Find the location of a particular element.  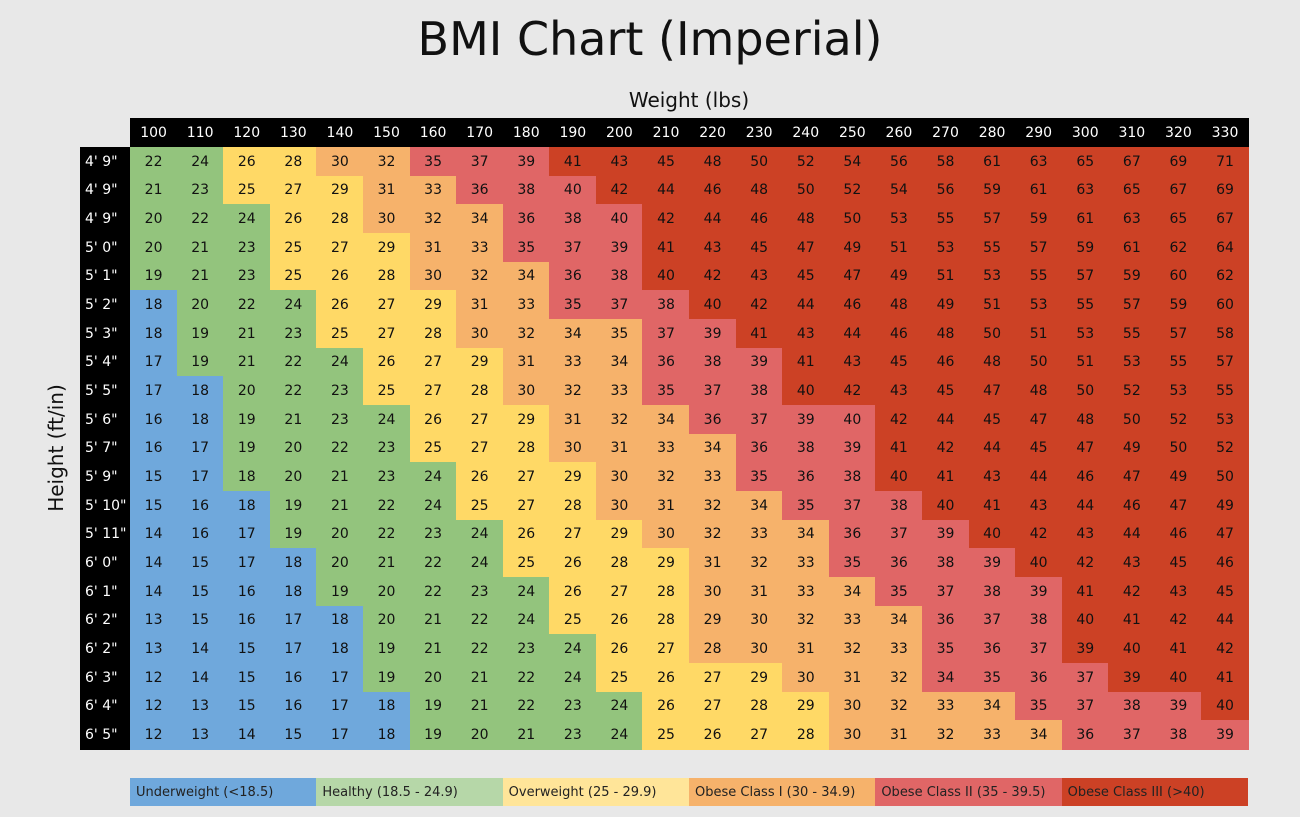

column-header: 130 is located at coordinates (293, 132).